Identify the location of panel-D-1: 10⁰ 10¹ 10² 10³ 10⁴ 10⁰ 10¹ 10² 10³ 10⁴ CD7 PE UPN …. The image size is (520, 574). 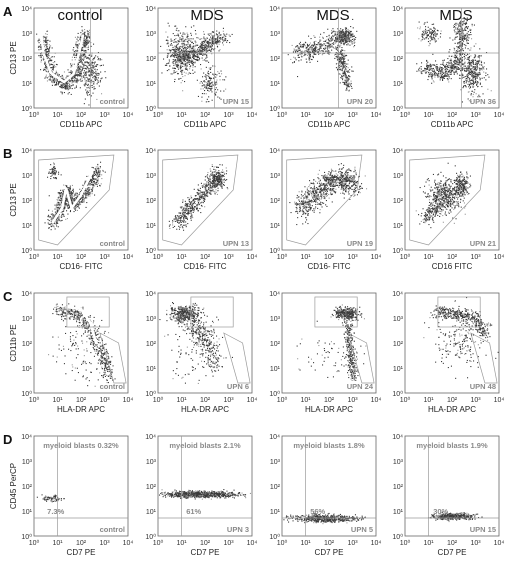
(201, 495).